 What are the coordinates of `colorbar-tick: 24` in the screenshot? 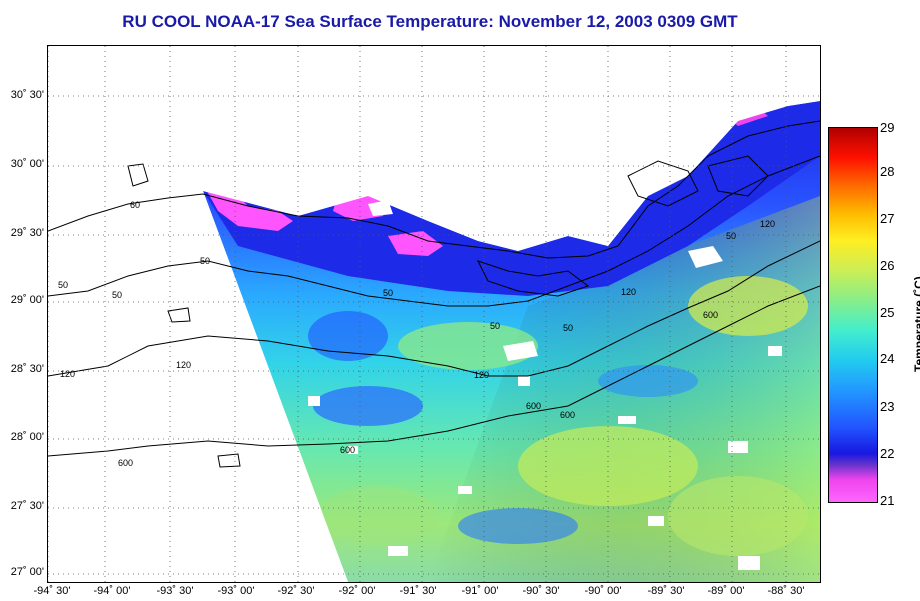 It's located at (887, 358).